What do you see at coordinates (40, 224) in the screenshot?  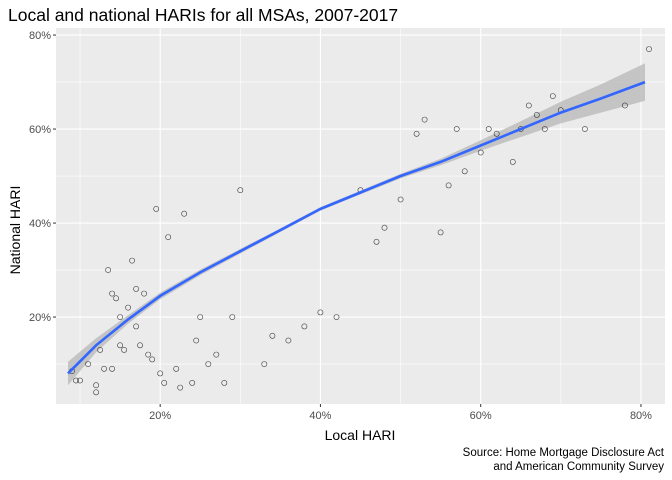 I see `y-tick-label: 40%` at bounding box center [40, 224].